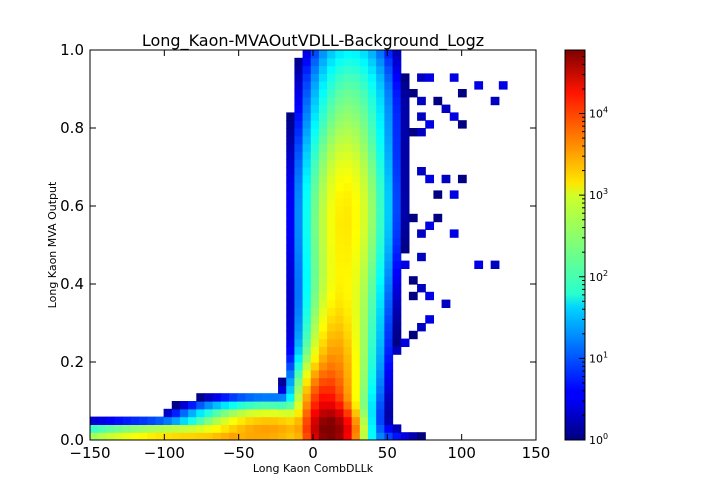 This screenshot has width=720, height=504. I want to click on x-axis-label: Long Kaon CombDLLk, so click(313, 468).